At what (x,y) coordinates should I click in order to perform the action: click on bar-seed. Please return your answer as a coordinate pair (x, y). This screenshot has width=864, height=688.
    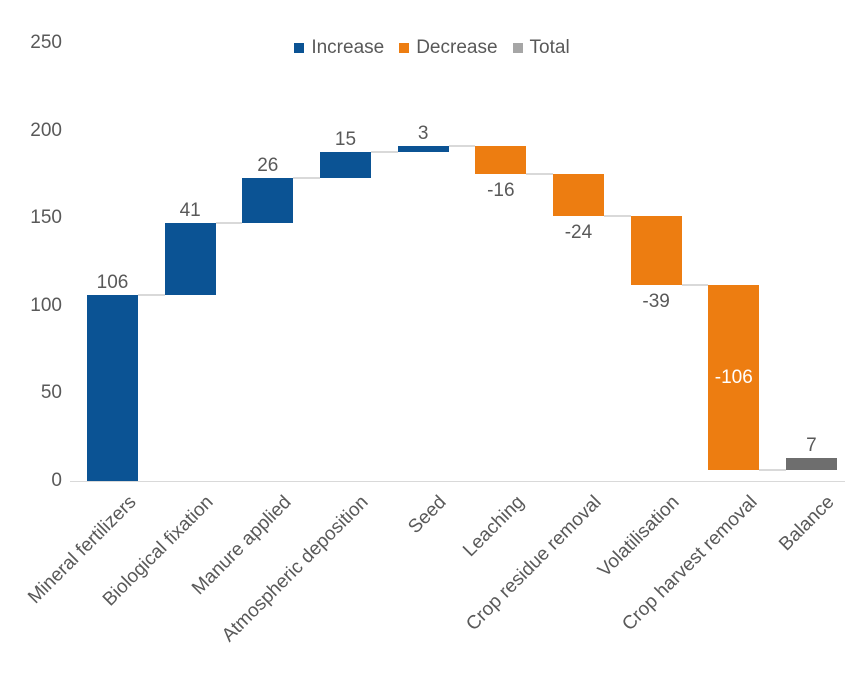
    Looking at the image, I should click on (423, 149).